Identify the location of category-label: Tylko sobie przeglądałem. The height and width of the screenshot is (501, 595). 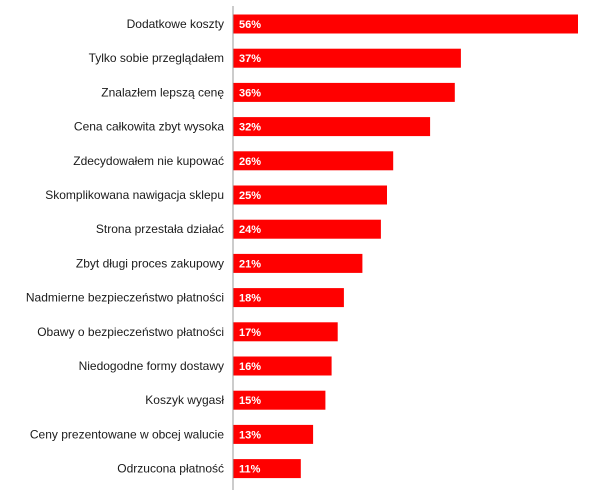
(156, 58).